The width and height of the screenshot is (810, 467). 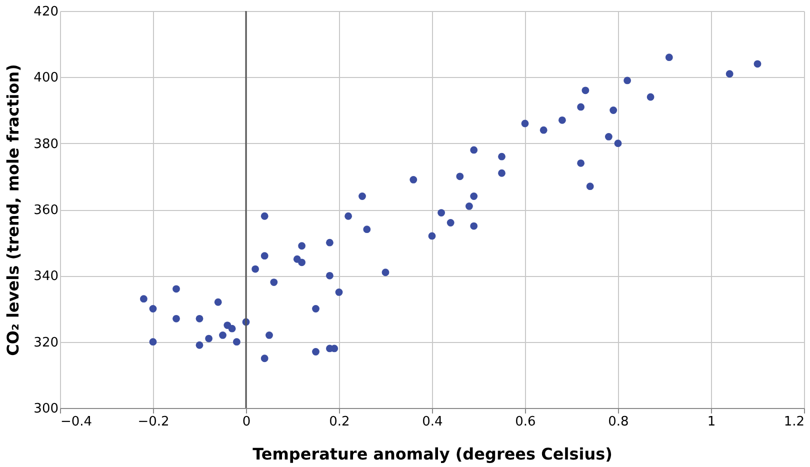 I want to click on y-tick-label: 420, so click(x=46, y=12).